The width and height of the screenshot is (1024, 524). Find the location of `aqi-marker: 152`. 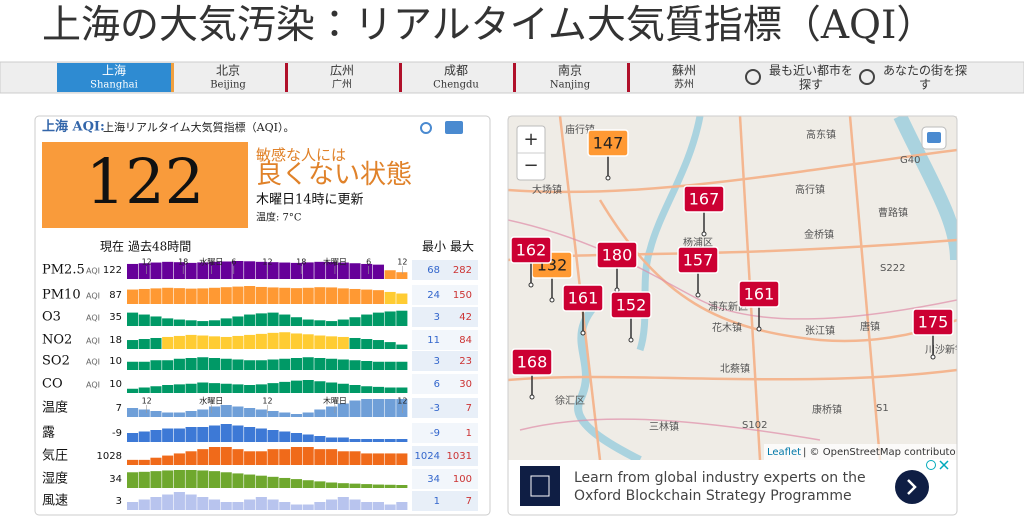

aqi-marker: 152 is located at coordinates (631, 317).